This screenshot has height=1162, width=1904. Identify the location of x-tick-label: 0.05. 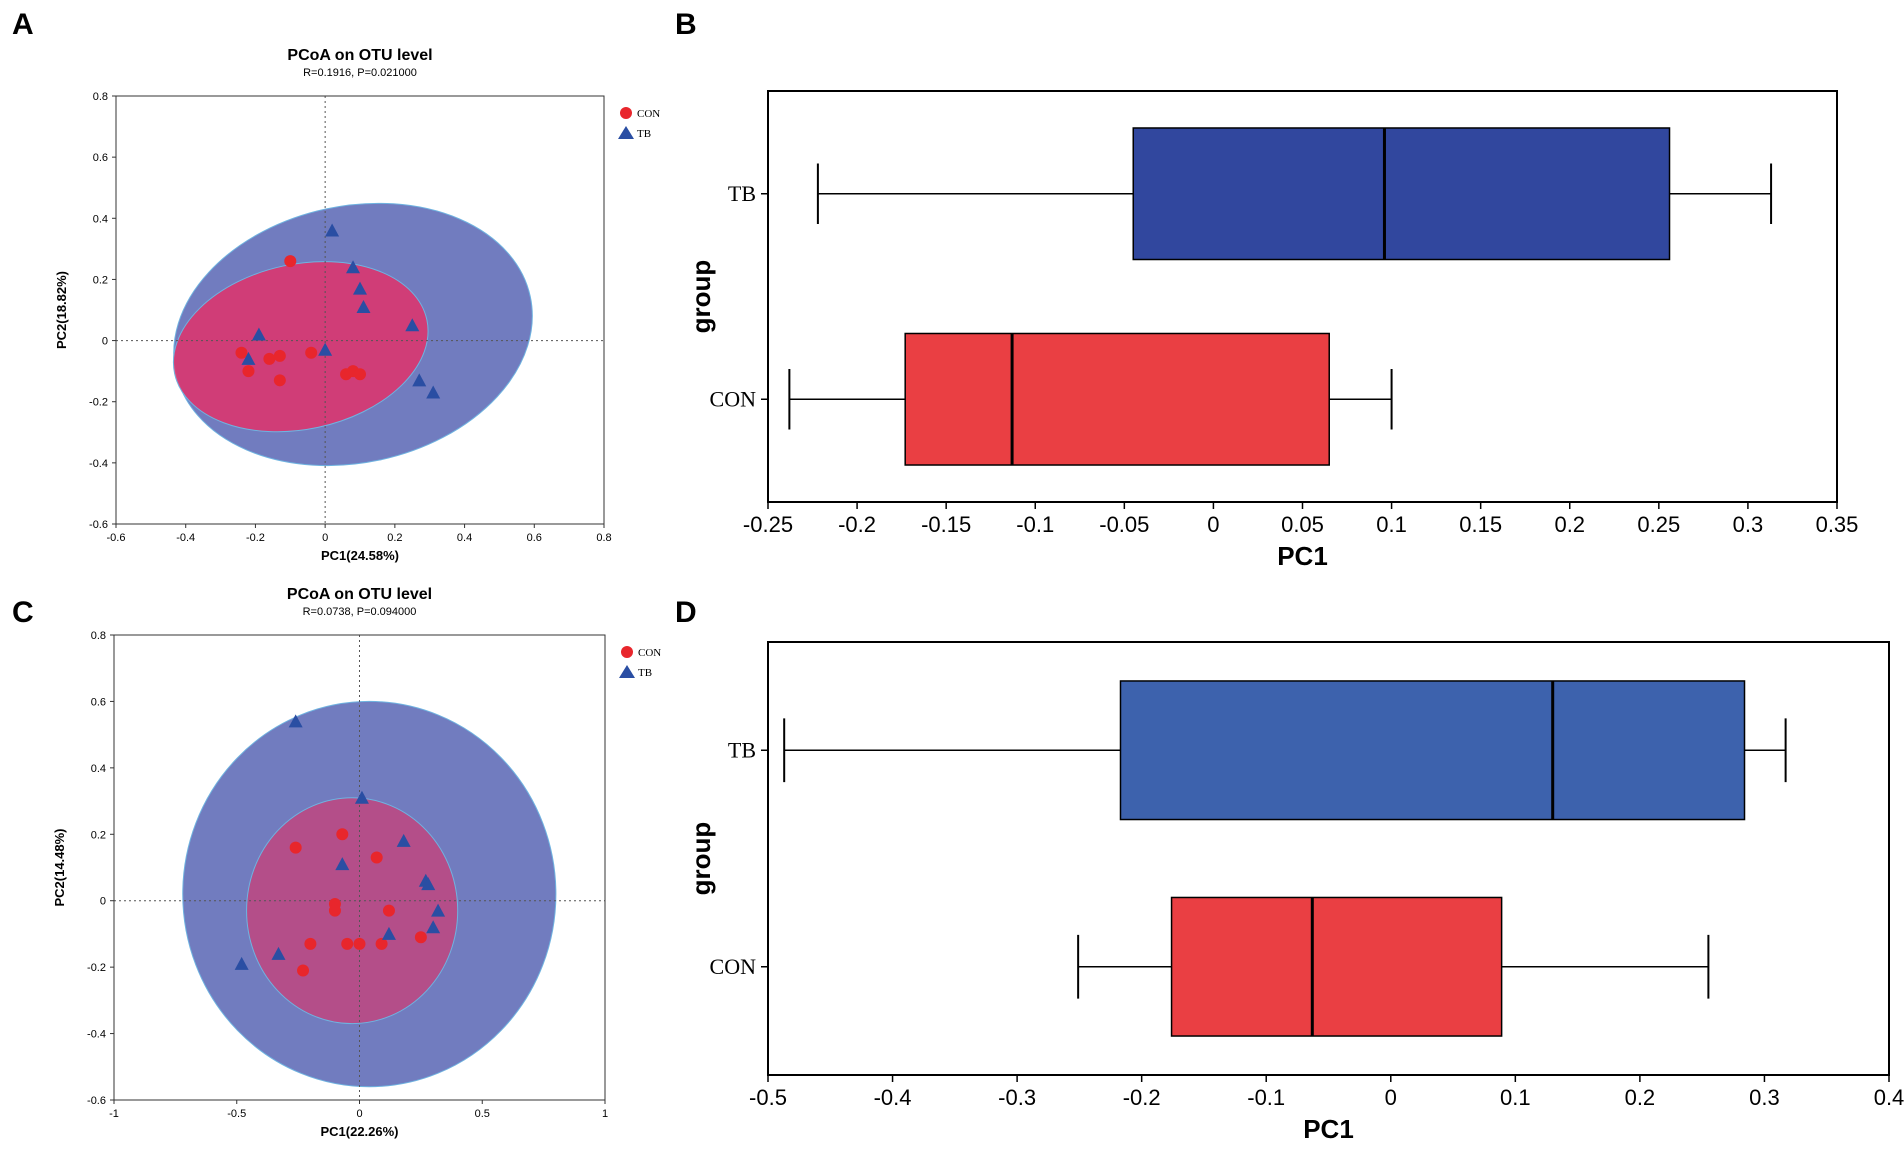
(1302, 524).